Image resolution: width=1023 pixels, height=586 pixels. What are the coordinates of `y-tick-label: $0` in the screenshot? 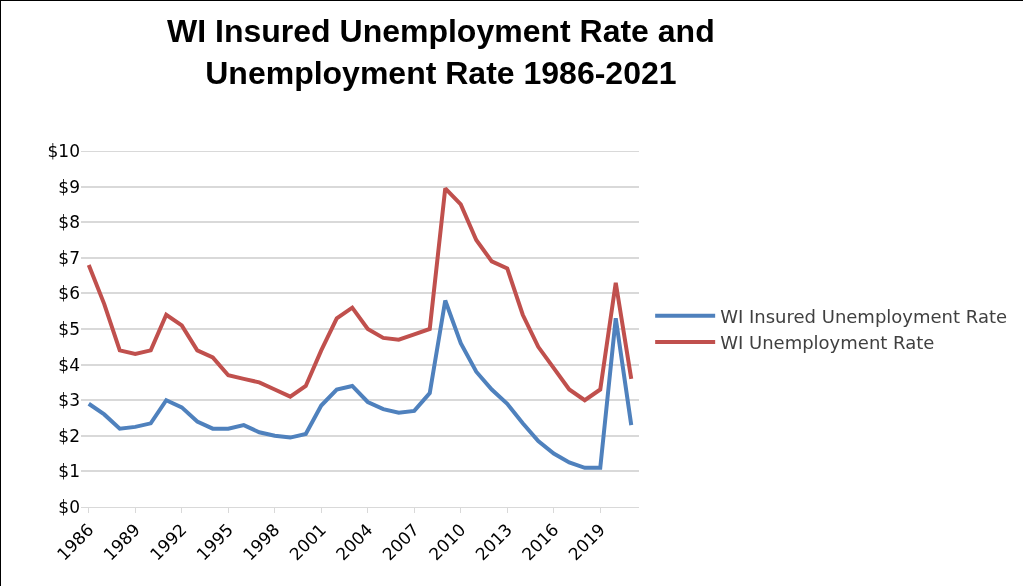 It's located at (69, 506).